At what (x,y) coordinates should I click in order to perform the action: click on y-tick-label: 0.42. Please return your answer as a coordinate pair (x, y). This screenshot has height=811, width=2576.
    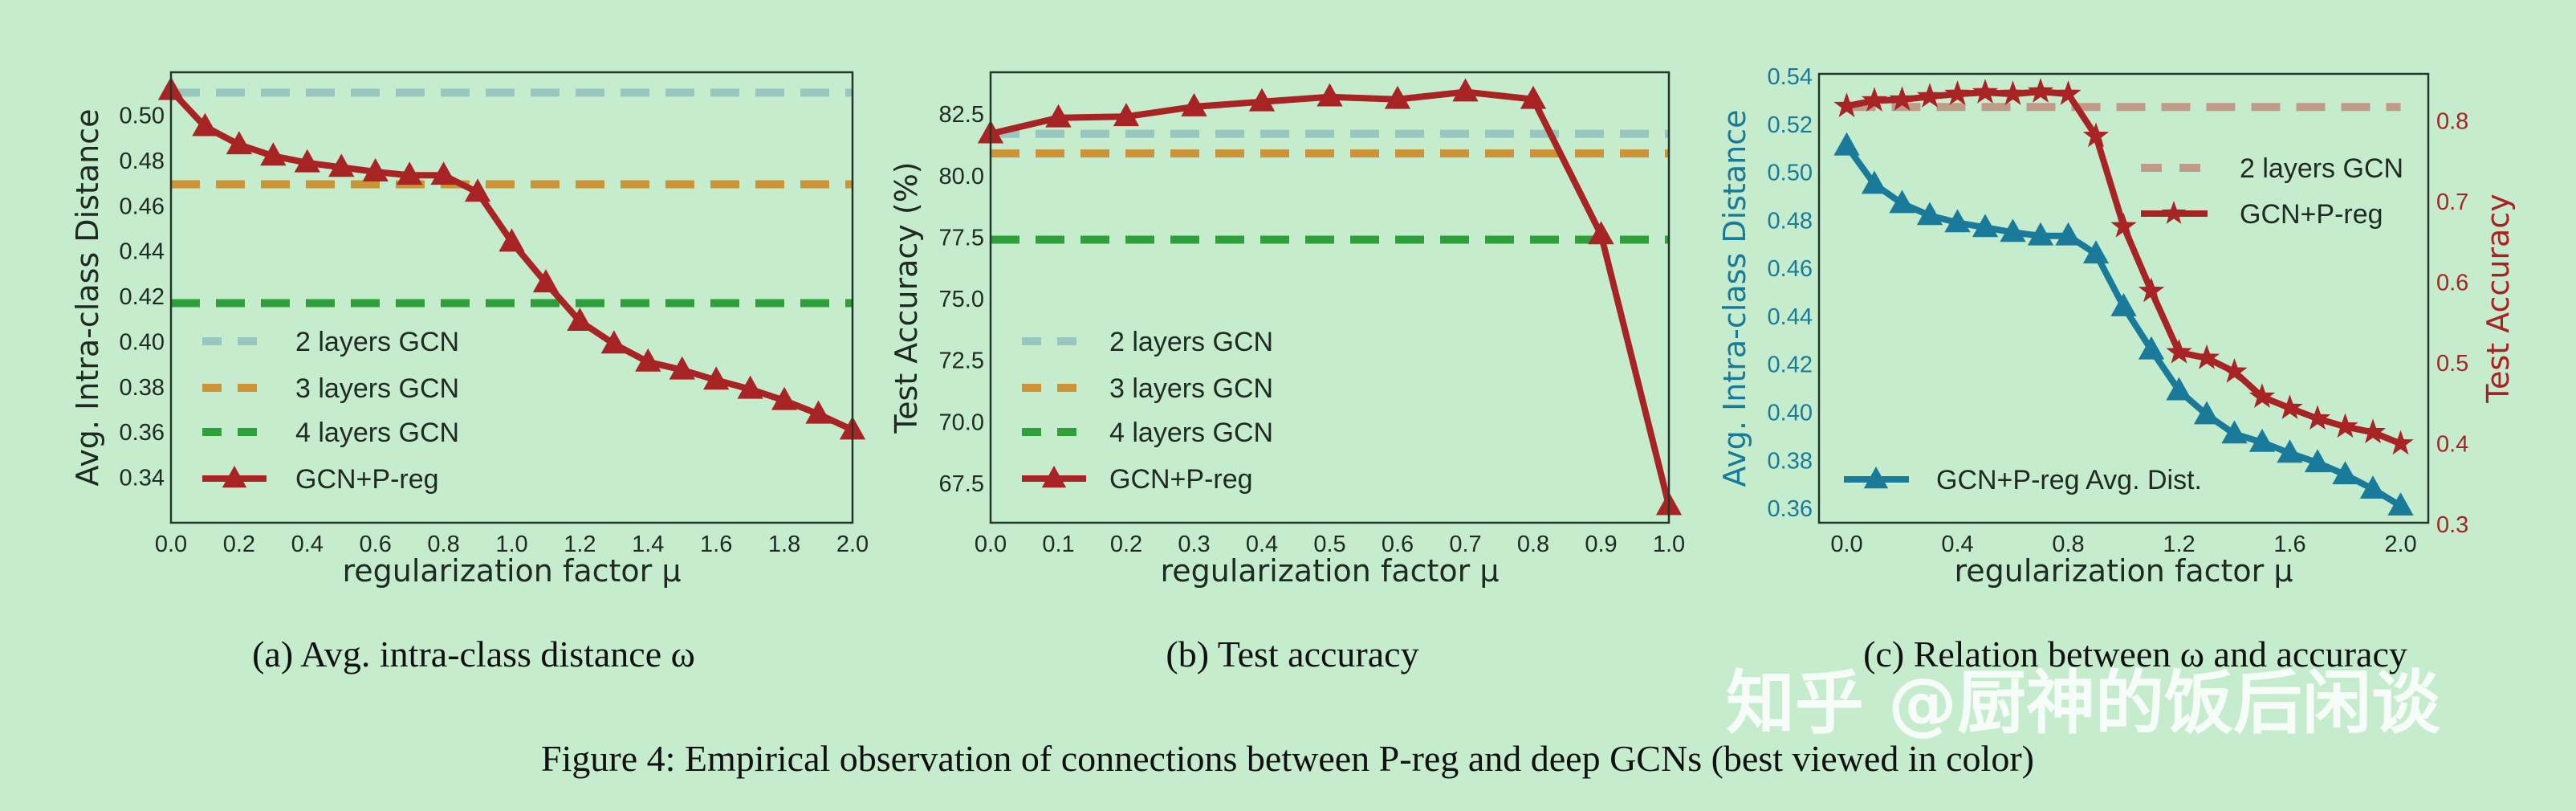
    Looking at the image, I should click on (142, 297).